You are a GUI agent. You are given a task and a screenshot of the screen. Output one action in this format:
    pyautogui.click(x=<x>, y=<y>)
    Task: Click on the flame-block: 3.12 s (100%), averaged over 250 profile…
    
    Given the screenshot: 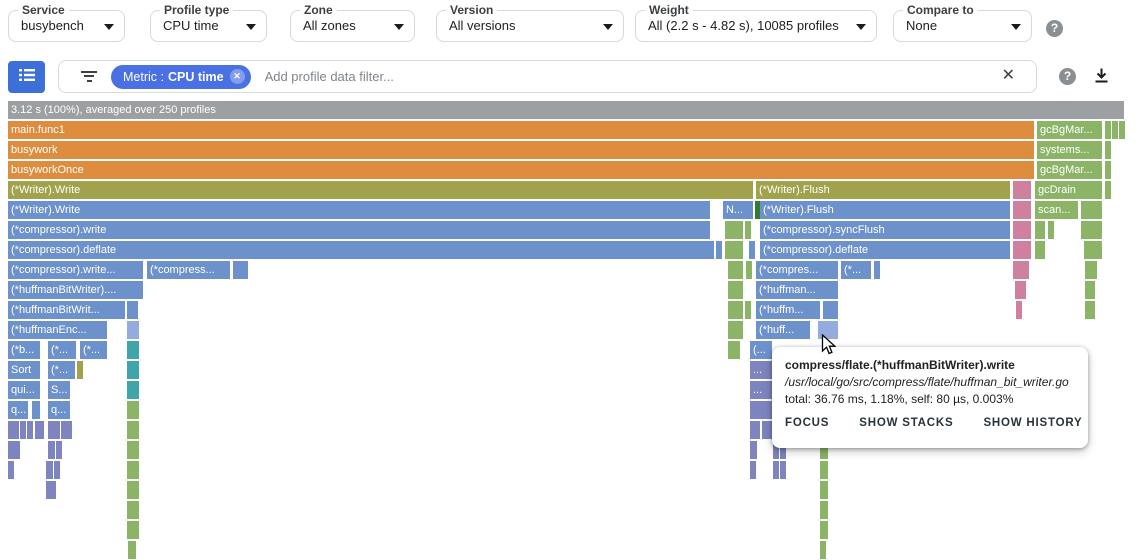 What is the action you would take?
    pyautogui.click(x=566, y=110)
    